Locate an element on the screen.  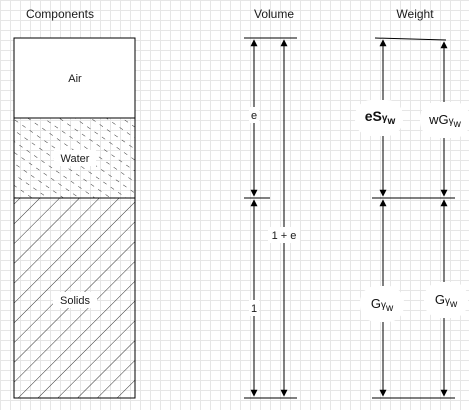
solids-label: Solids is located at coordinates (75, 301).